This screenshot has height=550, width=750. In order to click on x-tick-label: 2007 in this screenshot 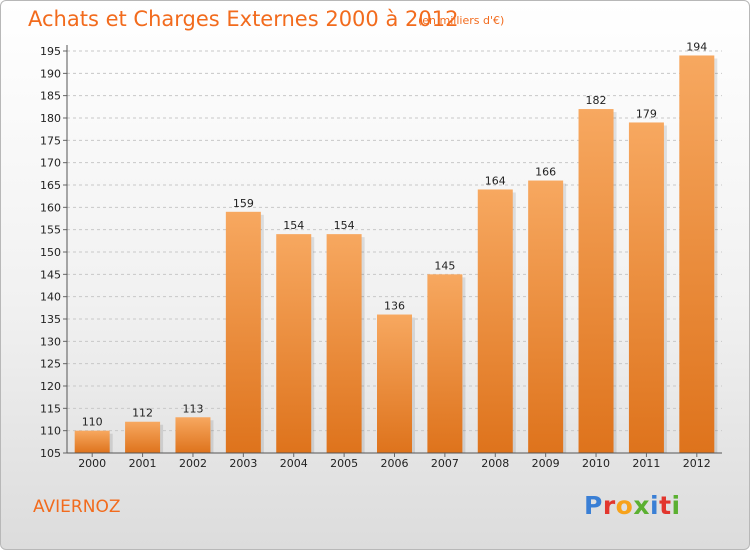, I will do `click(445, 463)`.